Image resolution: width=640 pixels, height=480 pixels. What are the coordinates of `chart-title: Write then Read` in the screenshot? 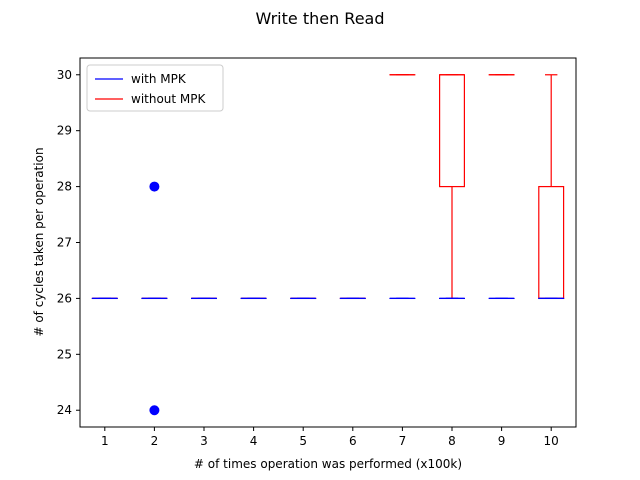 It's located at (319, 18).